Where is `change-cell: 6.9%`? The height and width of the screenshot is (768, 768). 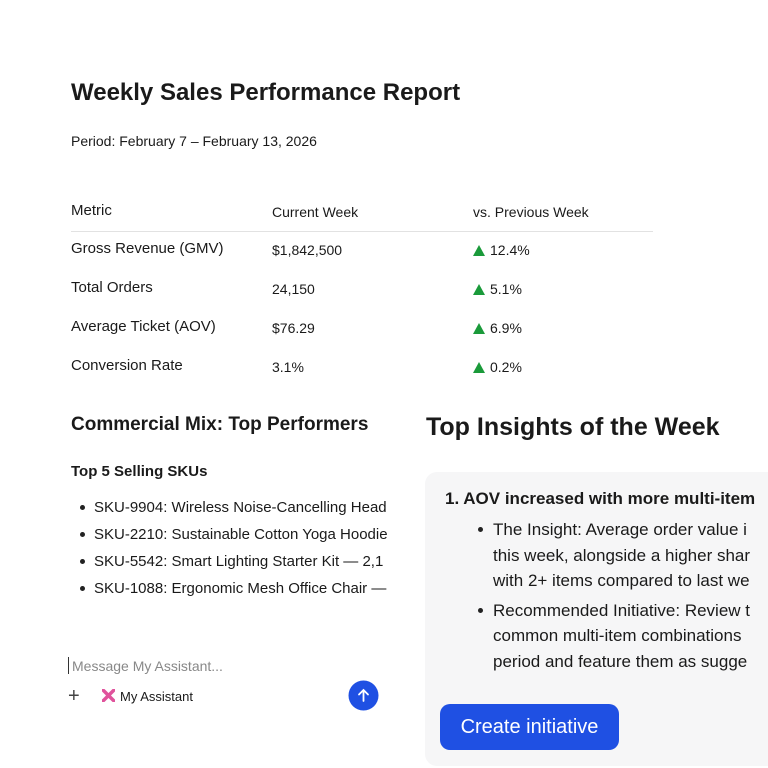
change-cell: 6.9% is located at coordinates (497, 328).